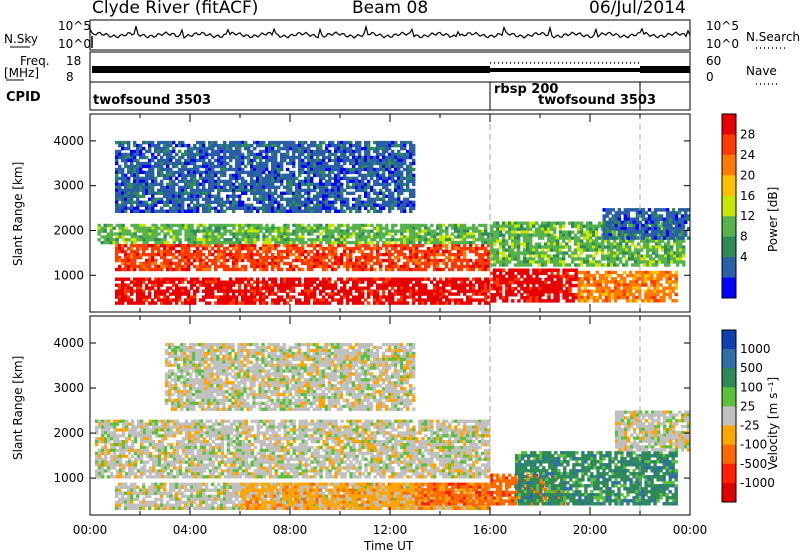  I want to click on velocity-colorbar-tick-3: 100, so click(751, 387).